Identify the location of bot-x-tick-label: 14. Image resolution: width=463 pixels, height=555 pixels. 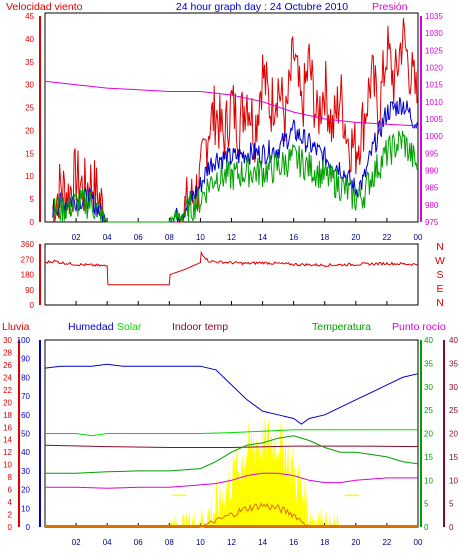
(262, 542).